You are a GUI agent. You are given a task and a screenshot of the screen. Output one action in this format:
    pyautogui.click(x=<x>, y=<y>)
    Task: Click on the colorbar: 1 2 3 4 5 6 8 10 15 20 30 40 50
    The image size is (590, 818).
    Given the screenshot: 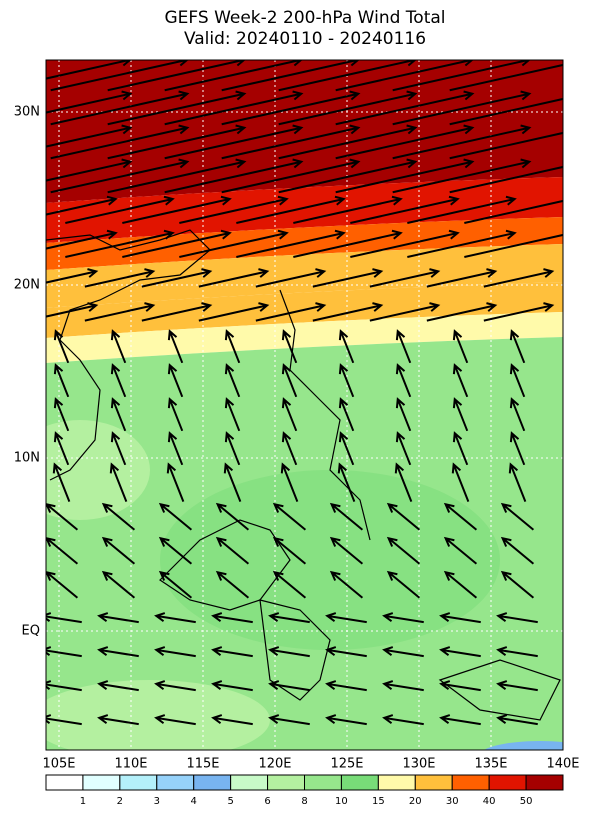 What is the action you would take?
    pyautogui.click(x=304, y=790)
    